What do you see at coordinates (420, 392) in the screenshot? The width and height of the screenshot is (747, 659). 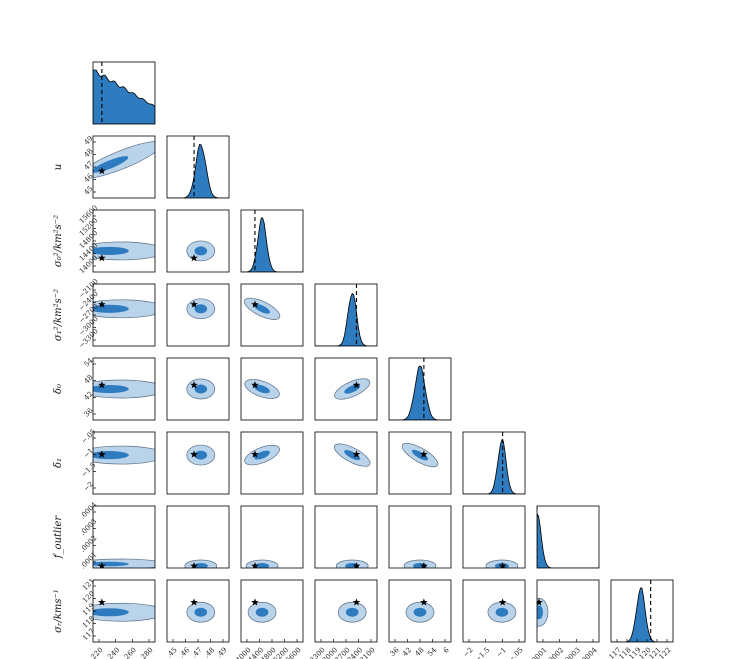 I see `histogram-d0` at bounding box center [420, 392].